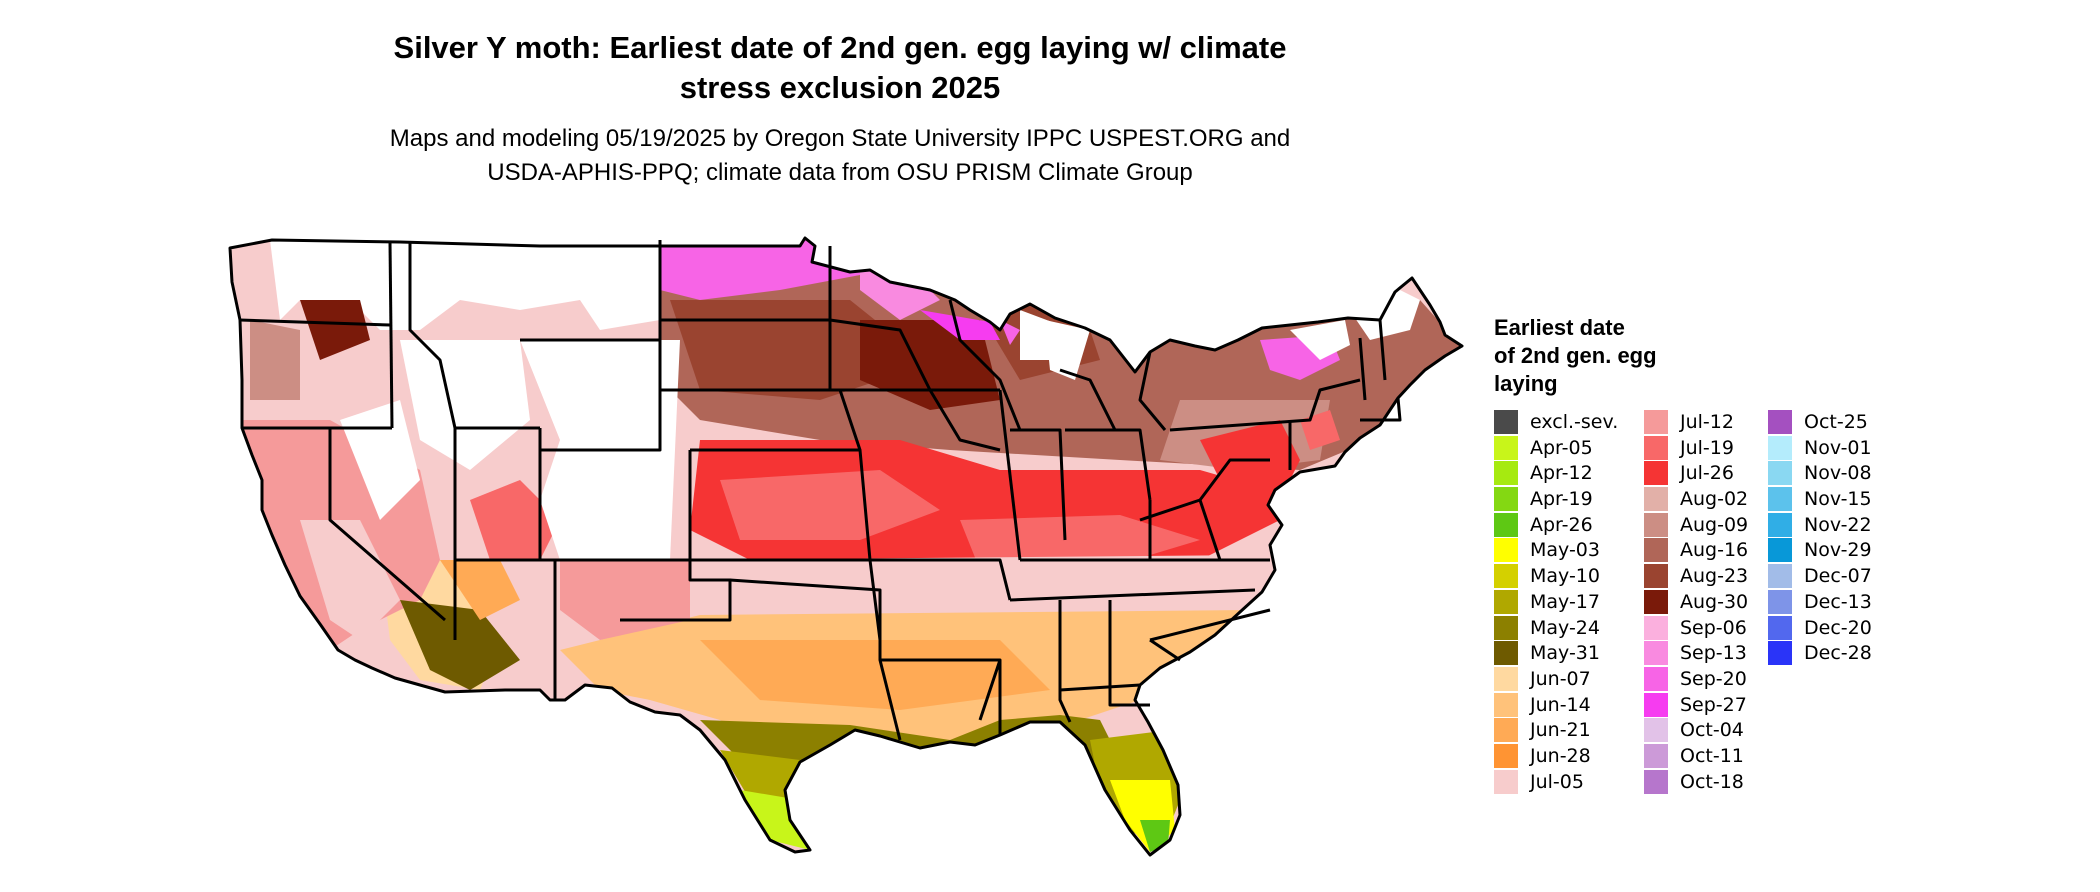 This screenshot has height=892, width=2100. What do you see at coordinates (1707, 473) in the screenshot?
I see `legend-label: Jul-26` at bounding box center [1707, 473].